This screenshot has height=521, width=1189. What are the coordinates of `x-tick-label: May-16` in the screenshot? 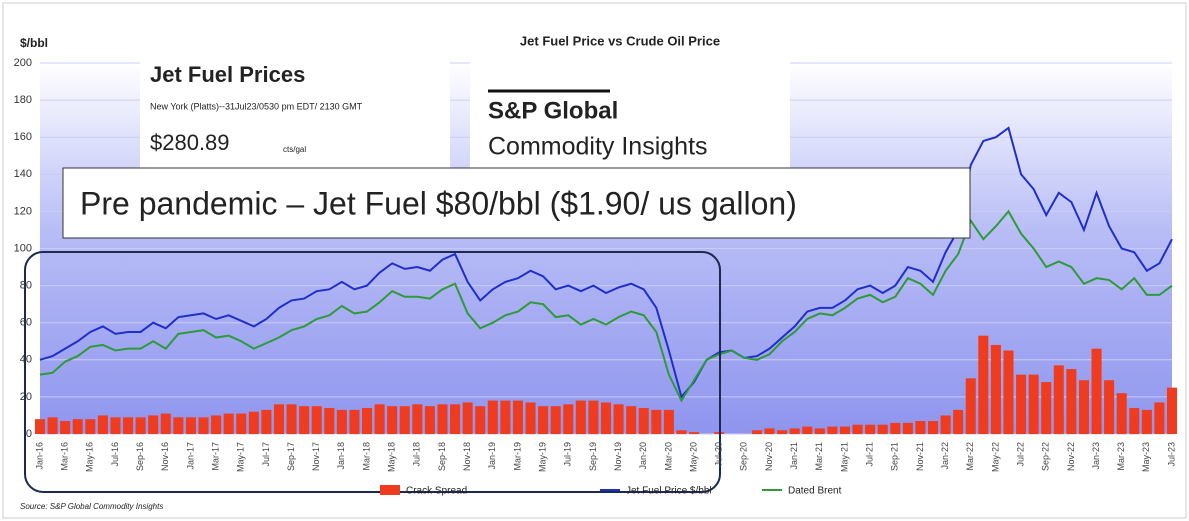 It's located at (90, 457).